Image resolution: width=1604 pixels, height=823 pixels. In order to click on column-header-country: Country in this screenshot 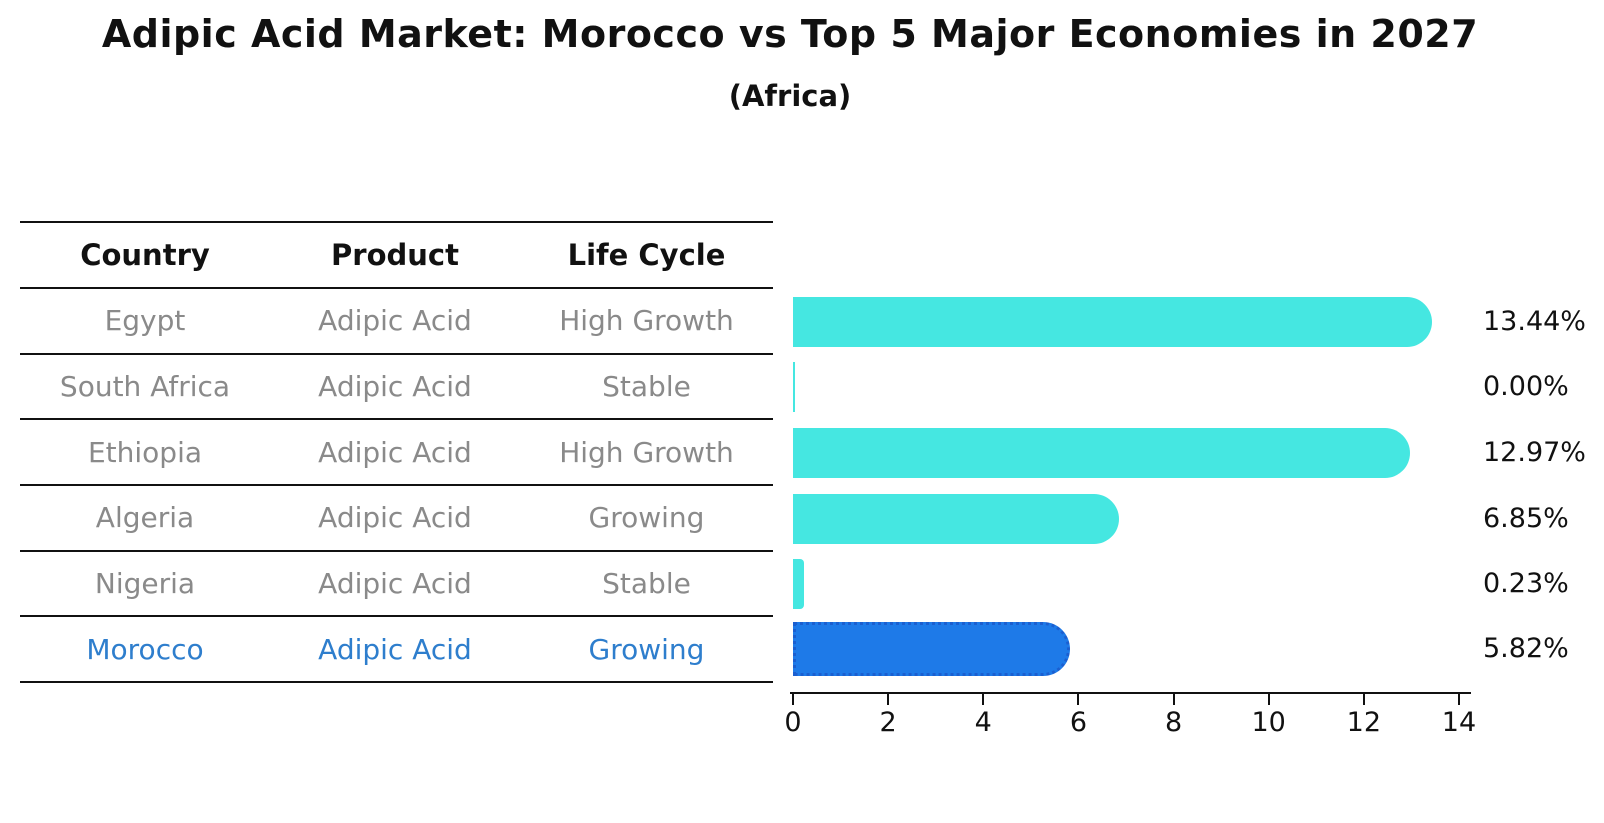, I will do `click(145, 255)`.